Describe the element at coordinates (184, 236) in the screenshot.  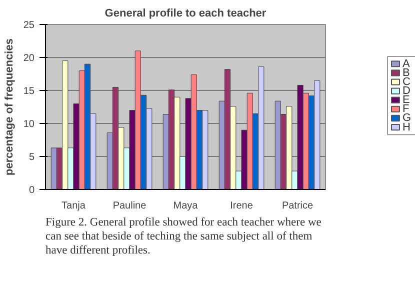
I see `caption: Figure 2. General profile showed for each teacher where we can see that beside of teching the same subject all of them have different profiles.` at that location.